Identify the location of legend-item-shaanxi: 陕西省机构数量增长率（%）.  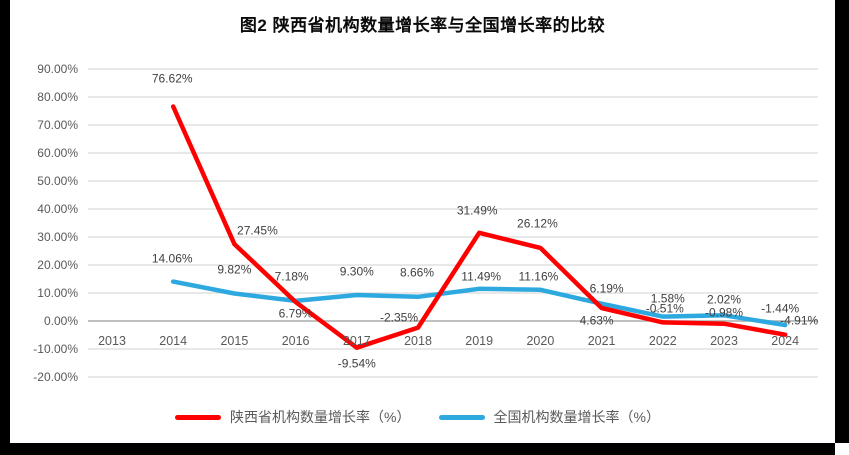
(293, 417).